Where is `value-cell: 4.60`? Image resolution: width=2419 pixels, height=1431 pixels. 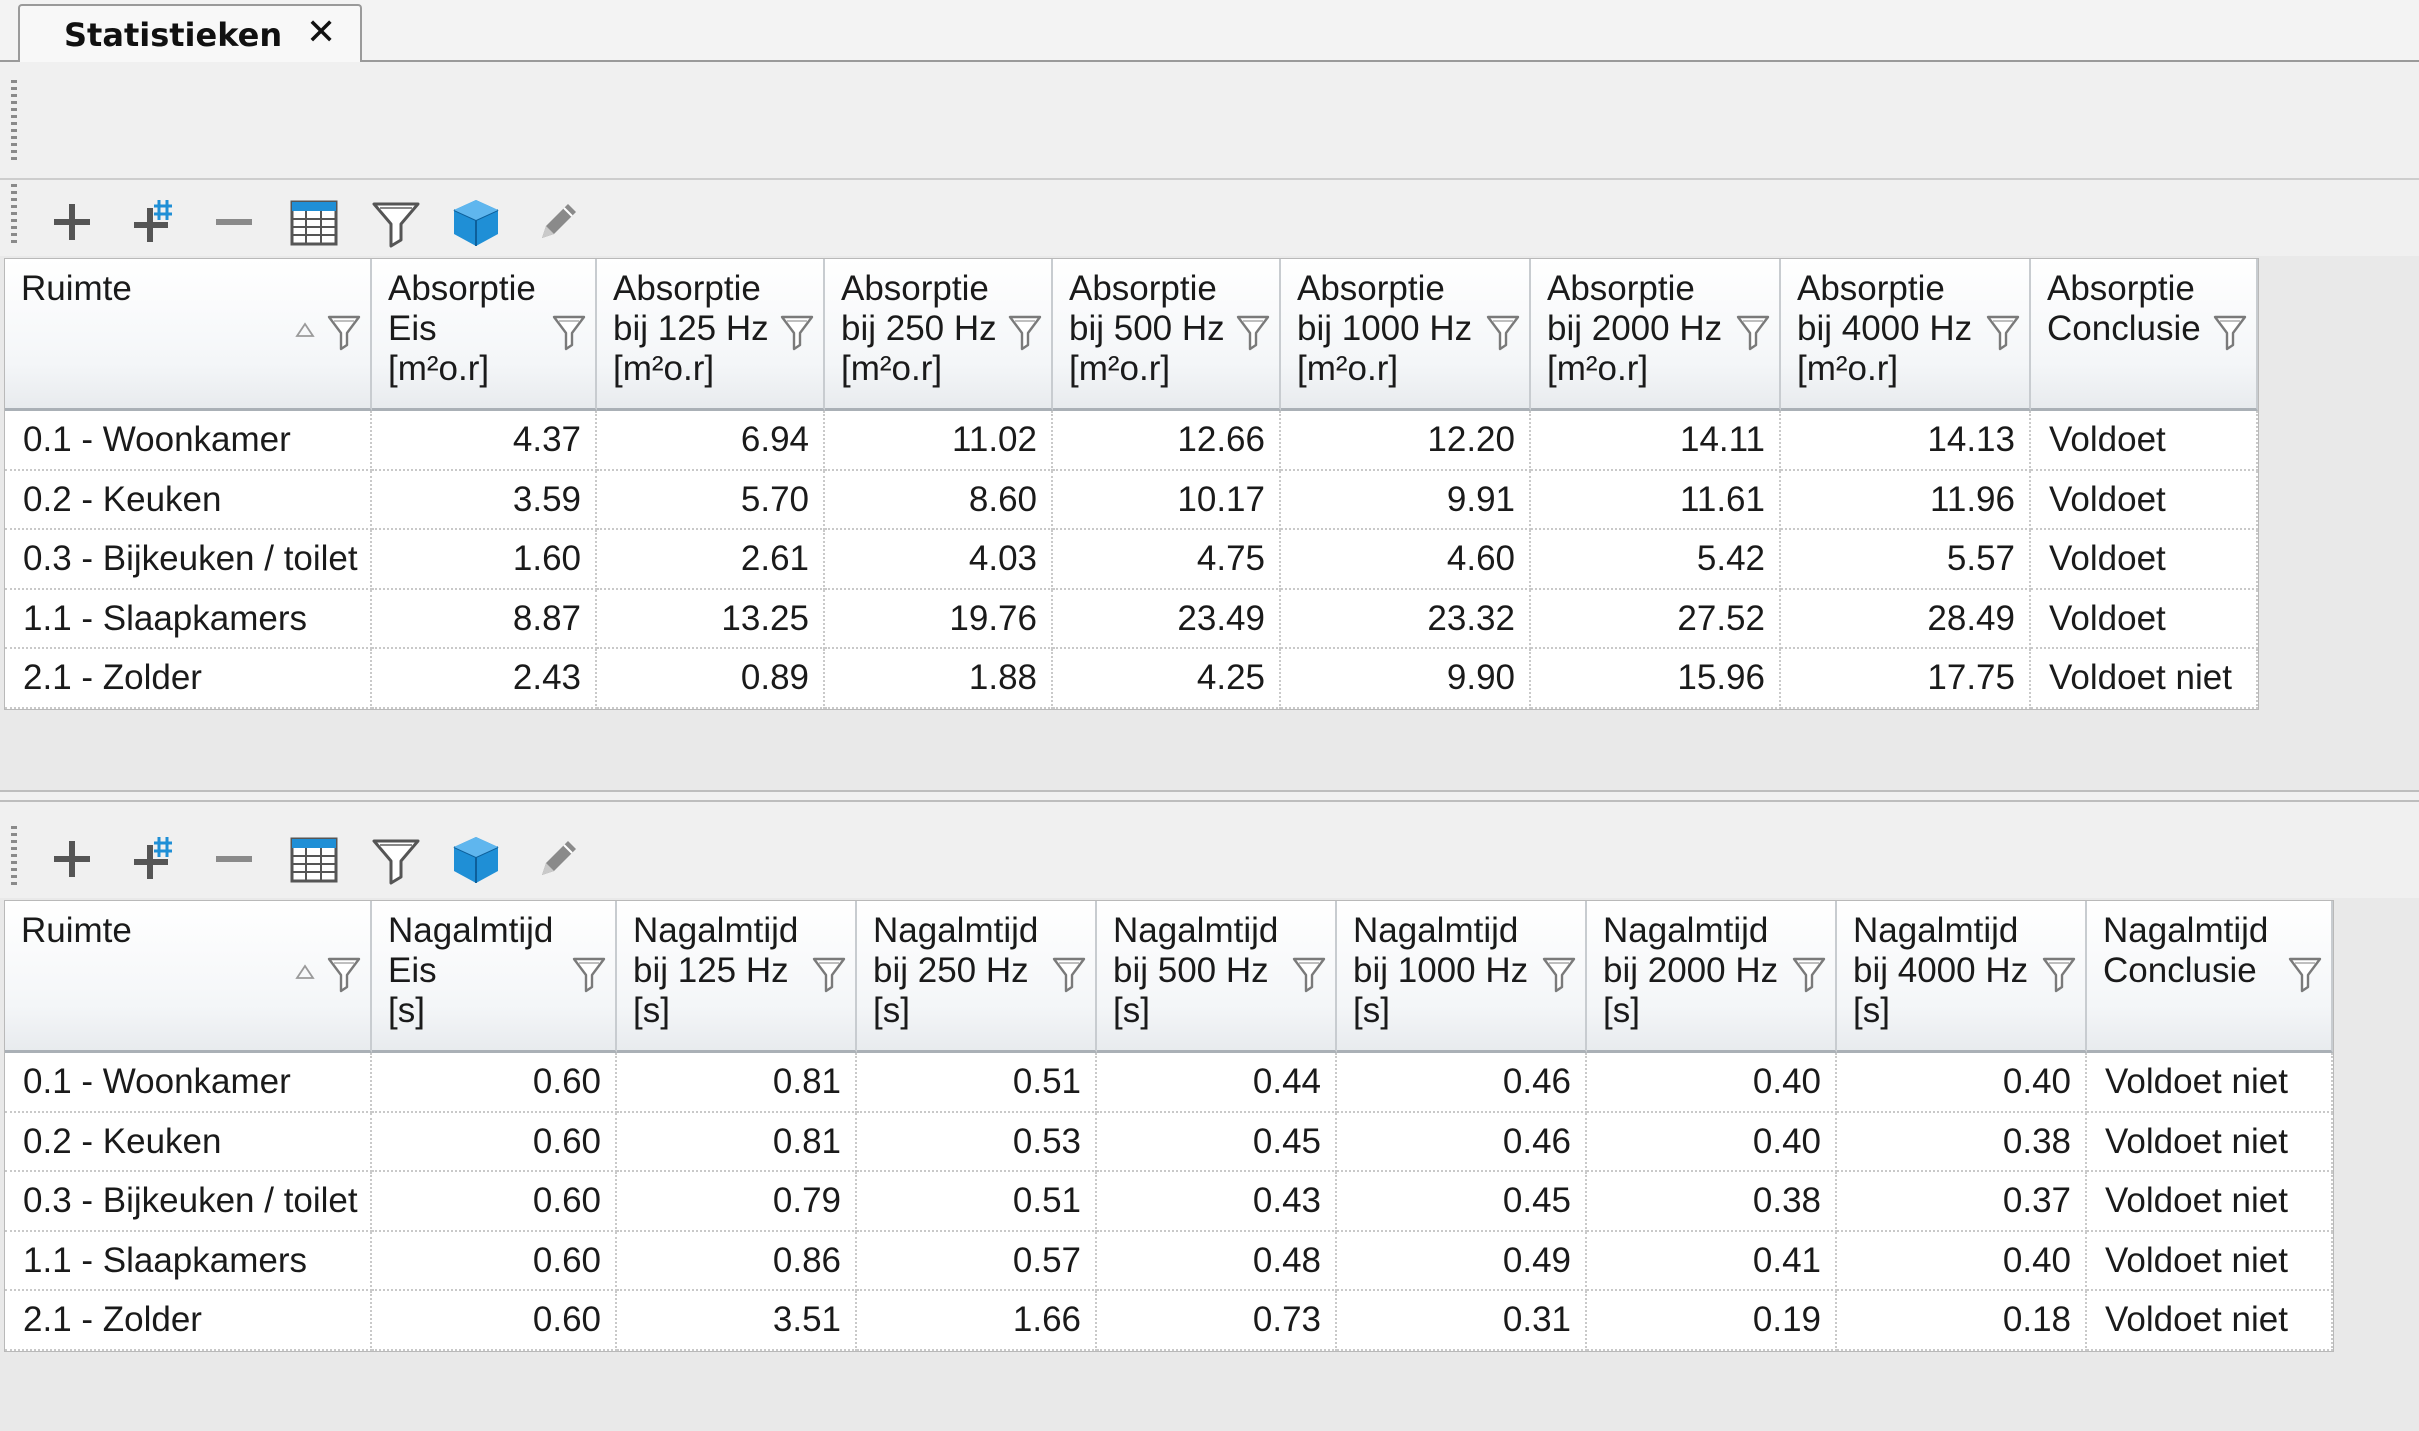 value-cell: 4.60 is located at coordinates (1406, 560).